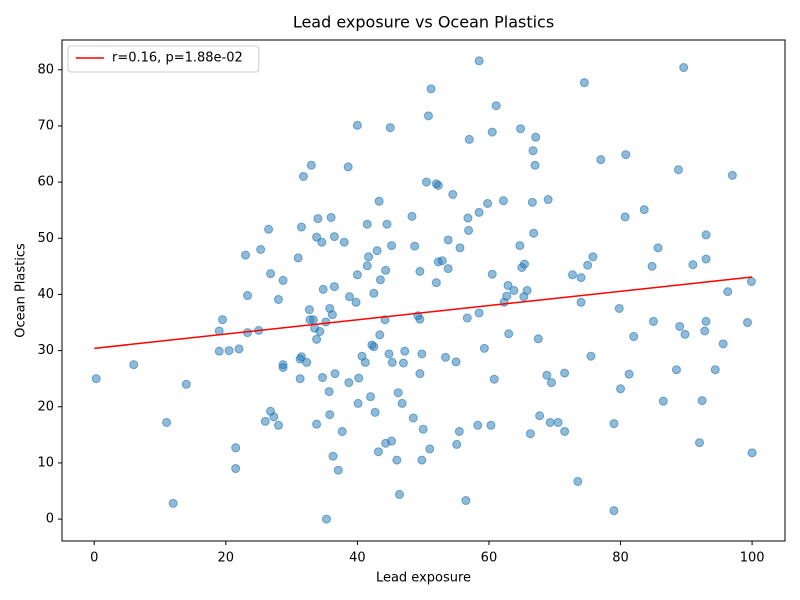 The height and width of the screenshot is (600, 800). Describe the element at coordinates (94, 558) in the screenshot. I see `x-tick-label: 0` at that location.